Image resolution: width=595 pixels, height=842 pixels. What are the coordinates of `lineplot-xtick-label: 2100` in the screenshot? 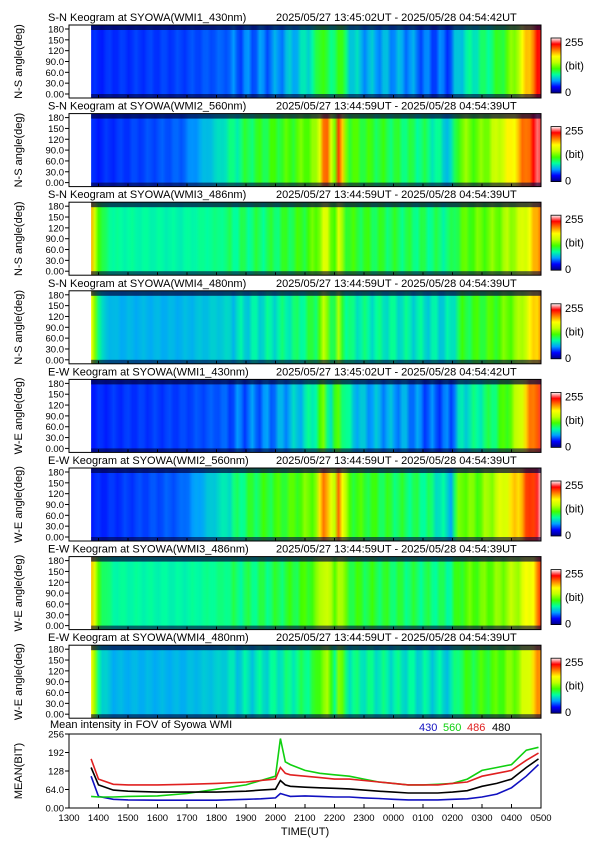 It's located at (304, 818).